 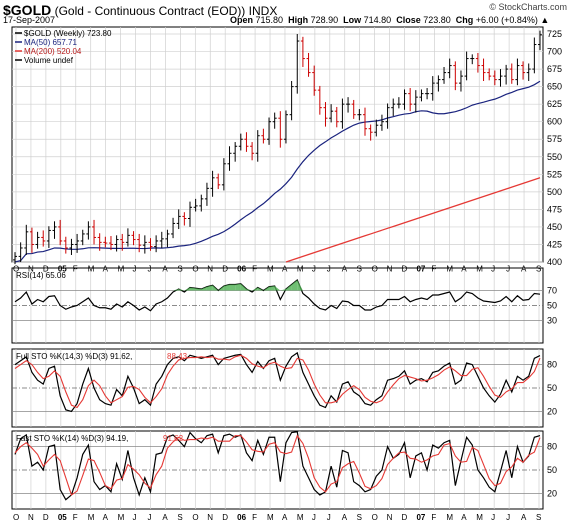 What do you see at coordinates (420, 269) in the screenshot?
I see `x-tick-label-top: 07` at bounding box center [420, 269].